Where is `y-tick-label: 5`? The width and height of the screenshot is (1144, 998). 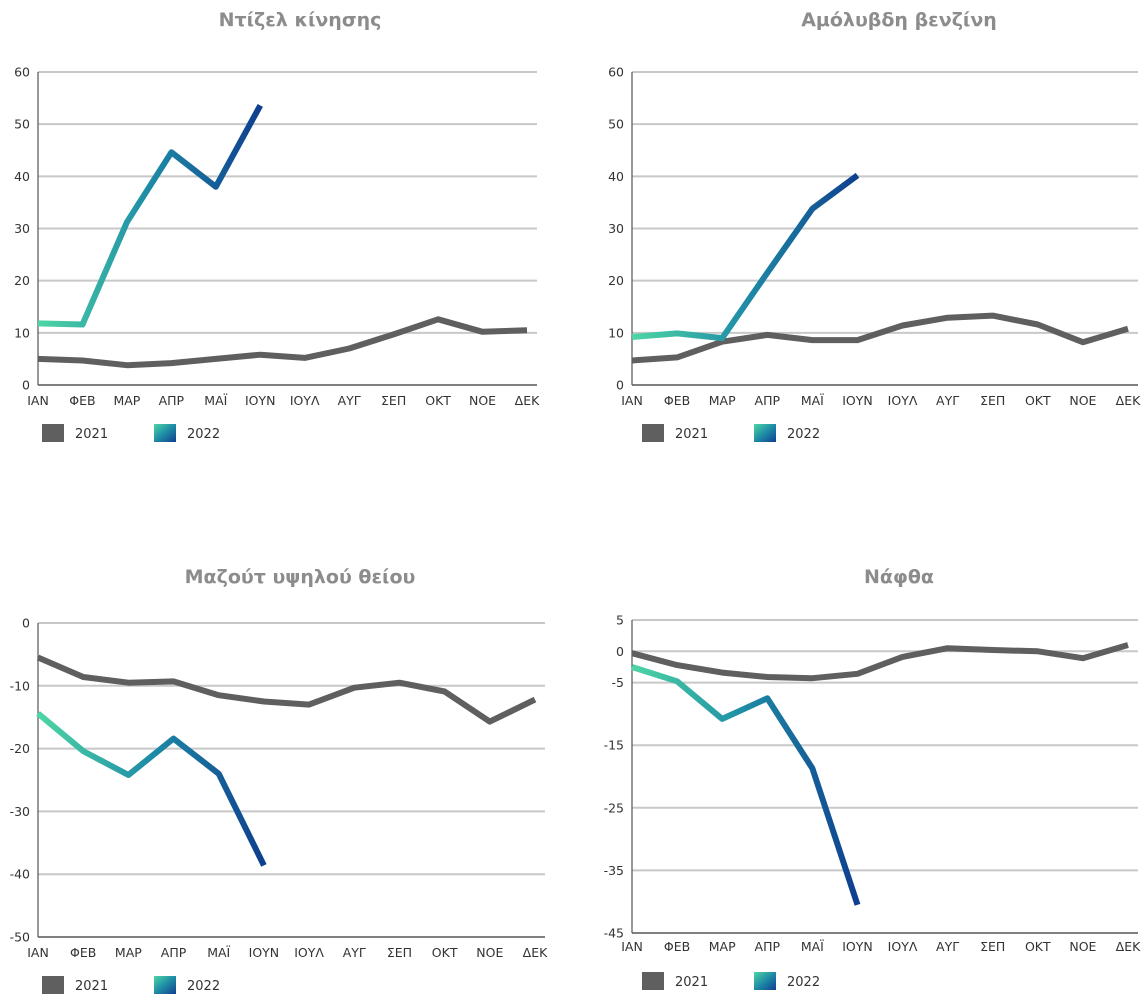
y-tick-label: 5 is located at coordinates (620, 620).